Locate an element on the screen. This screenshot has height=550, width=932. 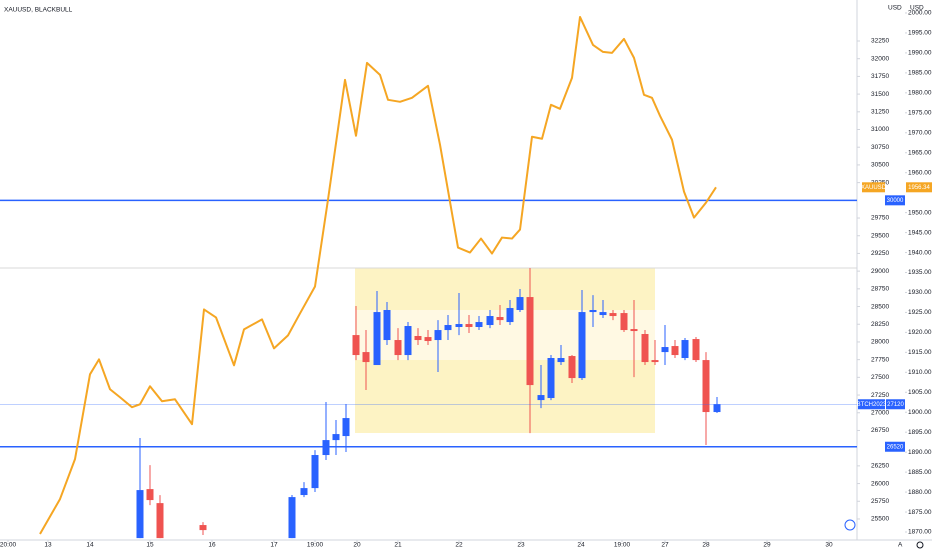
y-tick-label: 27750 is located at coordinates (880, 359).